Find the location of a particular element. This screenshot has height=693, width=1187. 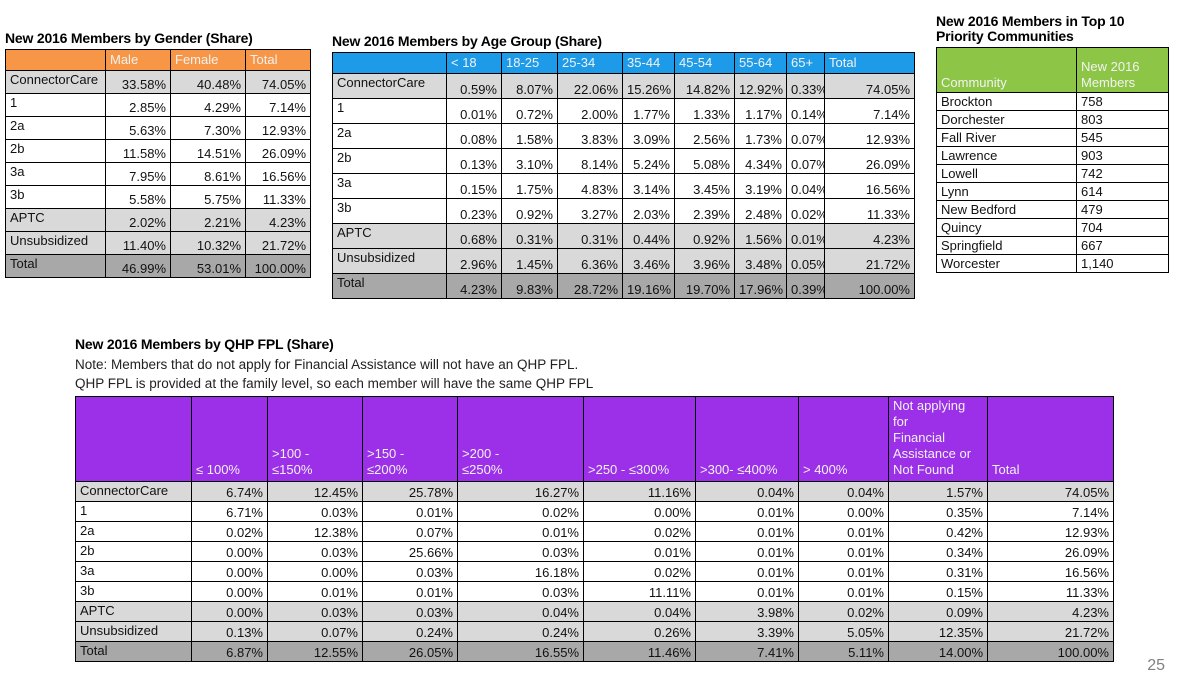

data-cell: 0.07% is located at coordinates (315, 631).